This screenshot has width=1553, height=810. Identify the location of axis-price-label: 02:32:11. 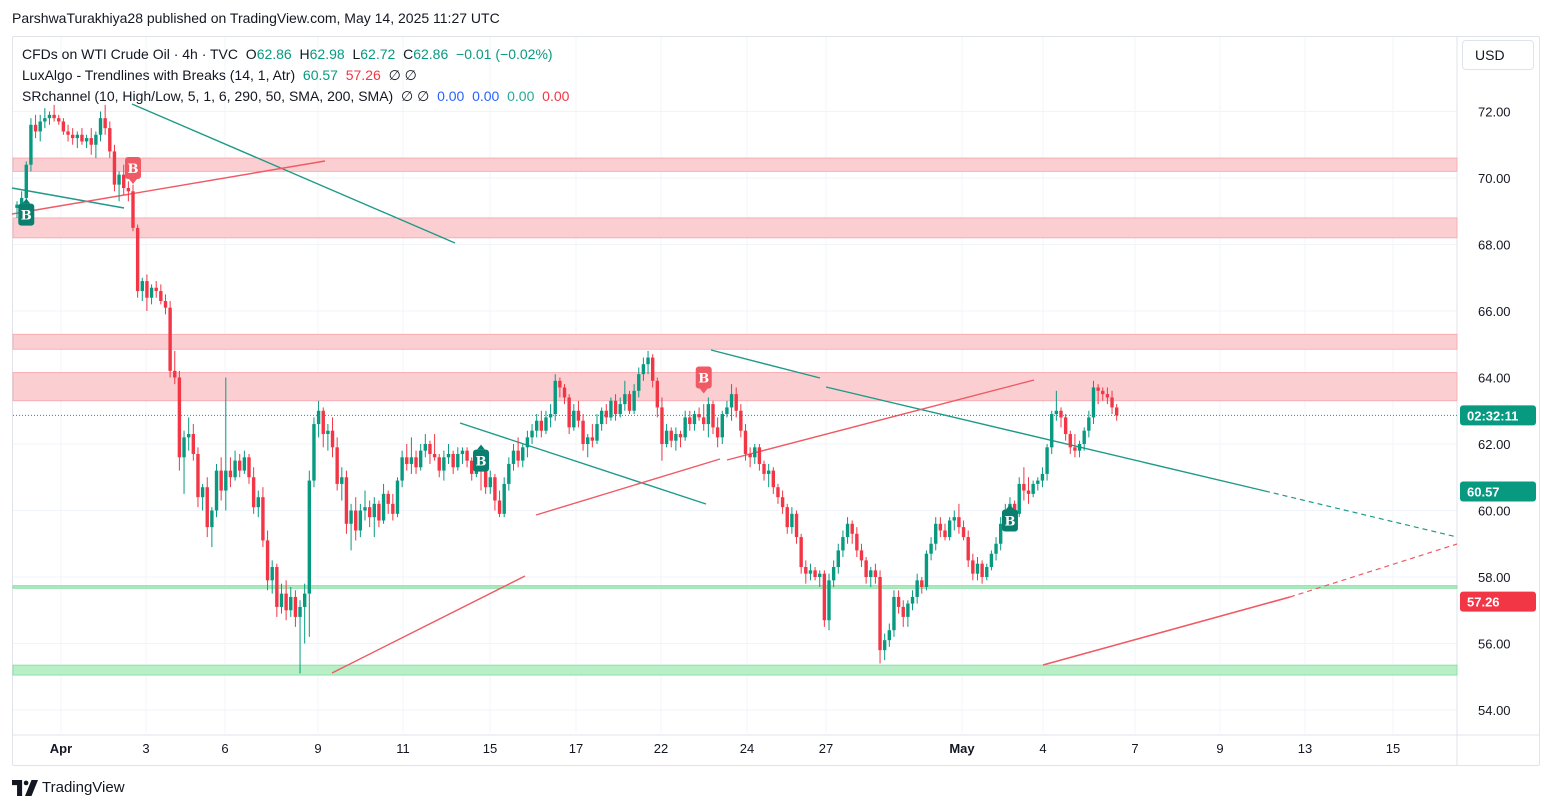
(1498, 415).